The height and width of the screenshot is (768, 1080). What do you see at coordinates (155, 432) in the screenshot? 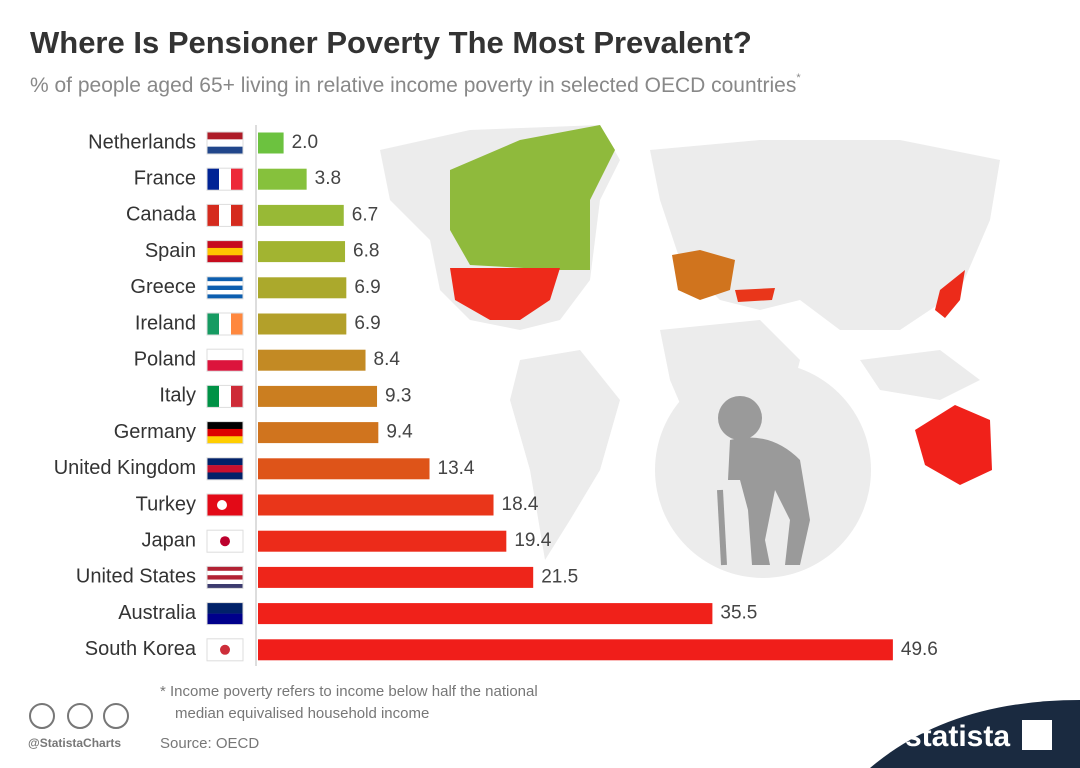
I see `category-label: Germany` at bounding box center [155, 432].